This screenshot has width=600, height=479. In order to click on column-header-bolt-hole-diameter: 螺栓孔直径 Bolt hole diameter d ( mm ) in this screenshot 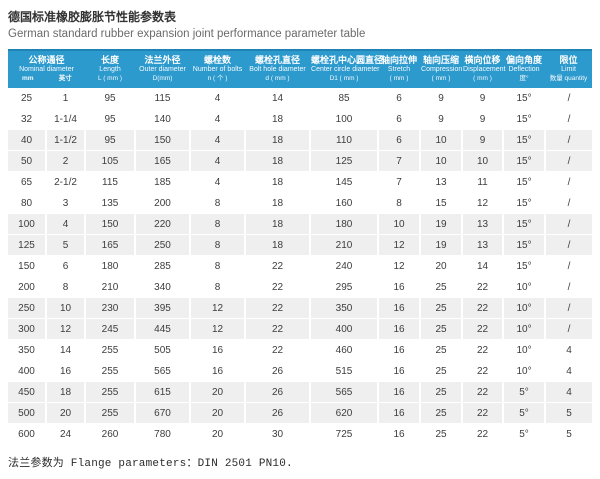, I will do `click(278, 68)`.